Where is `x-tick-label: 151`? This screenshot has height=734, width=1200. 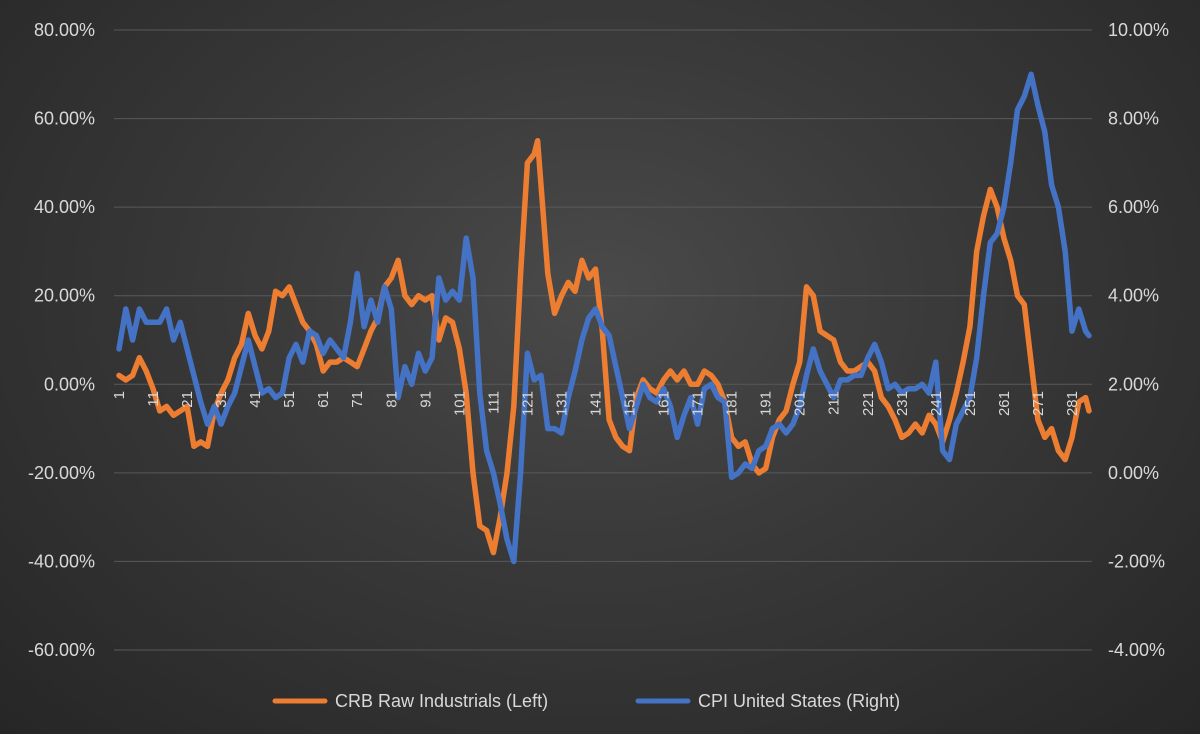
x-tick-label: 151 is located at coordinates (630, 403).